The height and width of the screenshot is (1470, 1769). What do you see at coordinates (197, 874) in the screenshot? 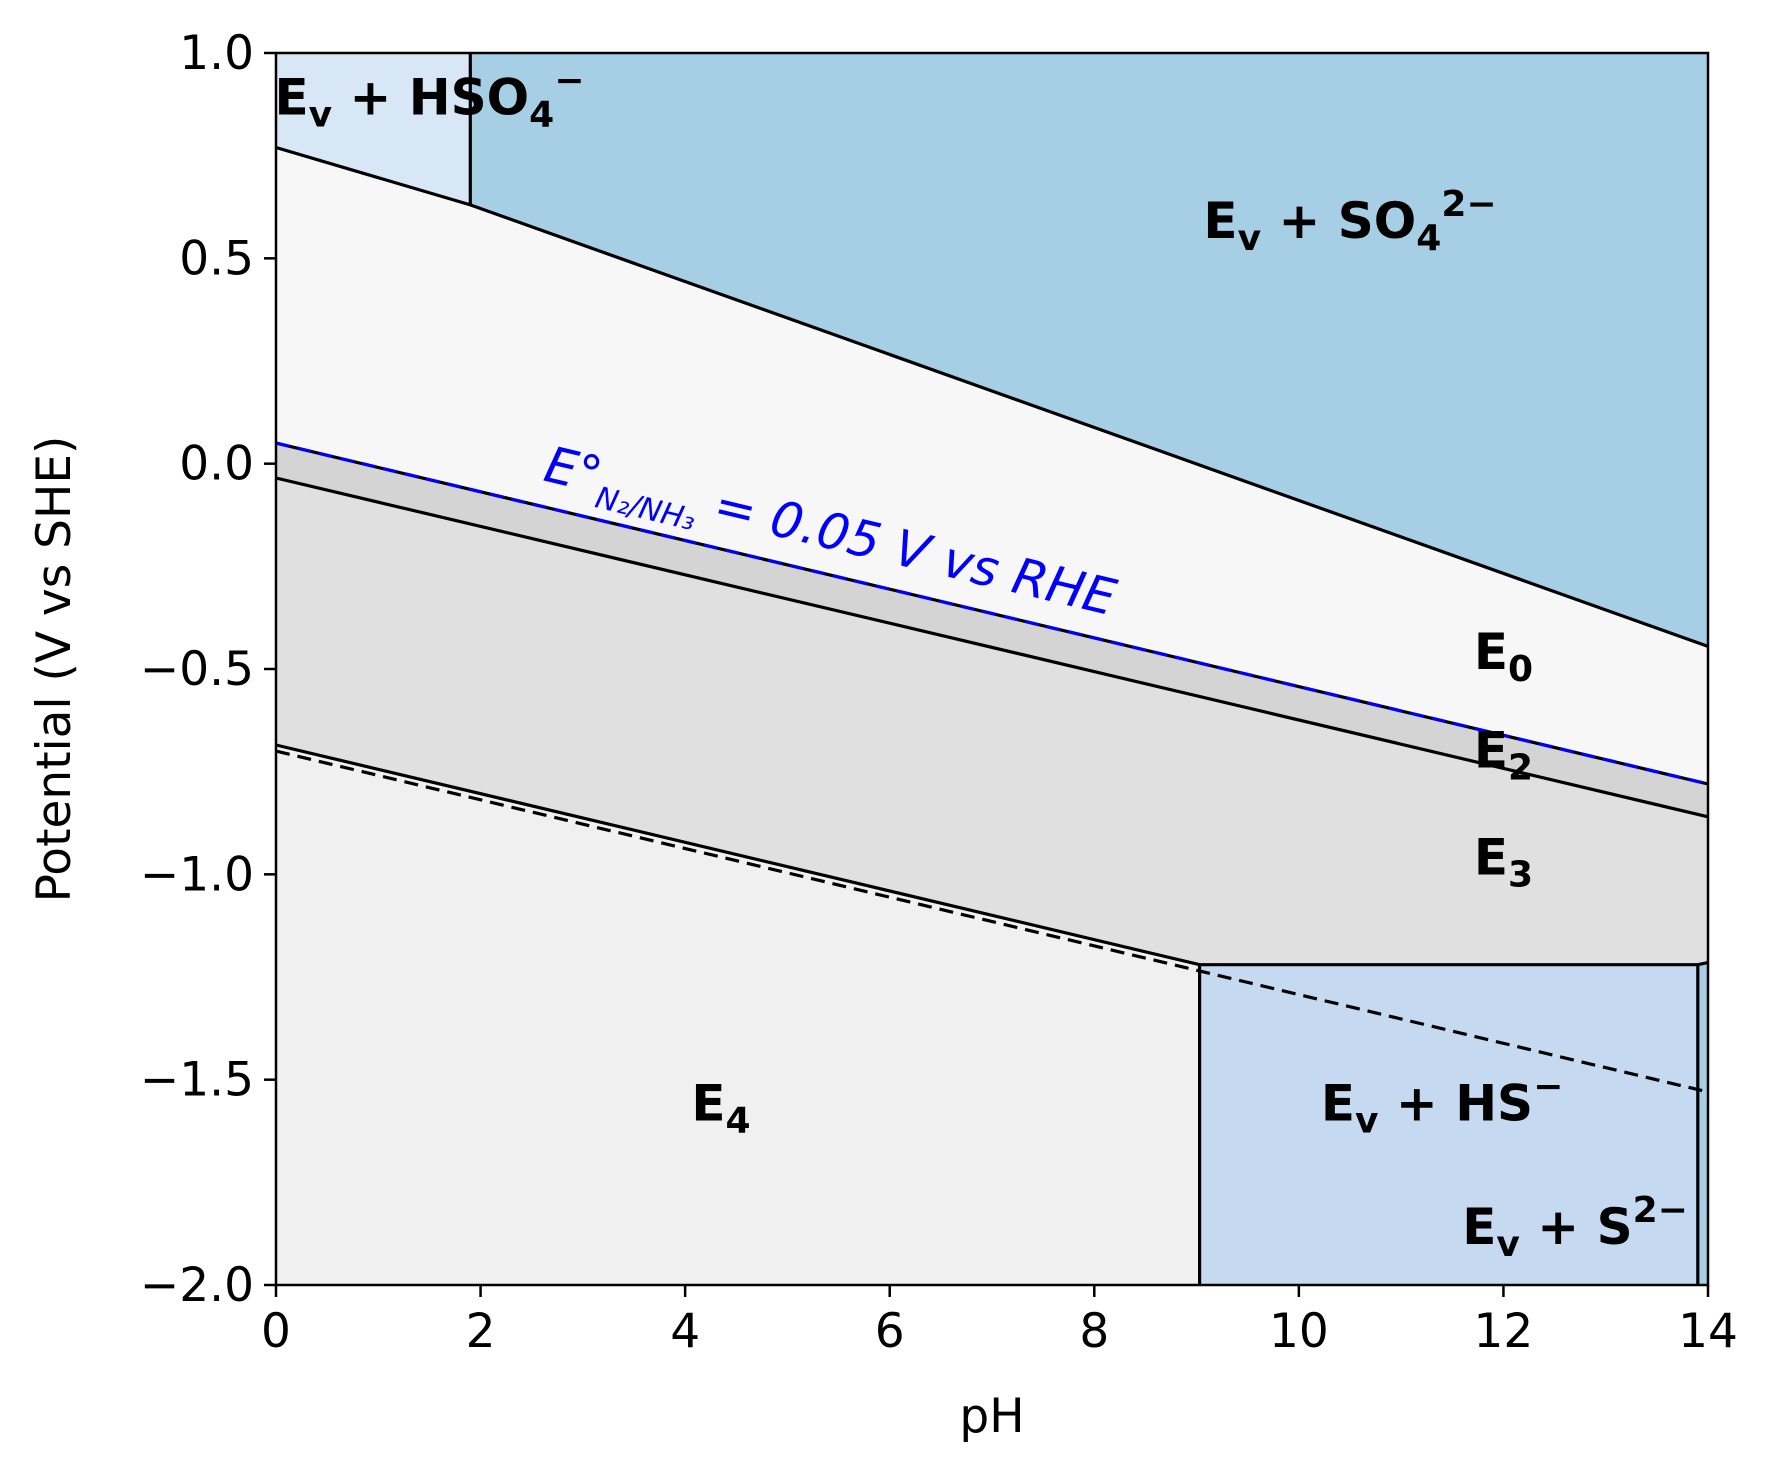
I see `y-tick-label: −1.0` at bounding box center [197, 874].